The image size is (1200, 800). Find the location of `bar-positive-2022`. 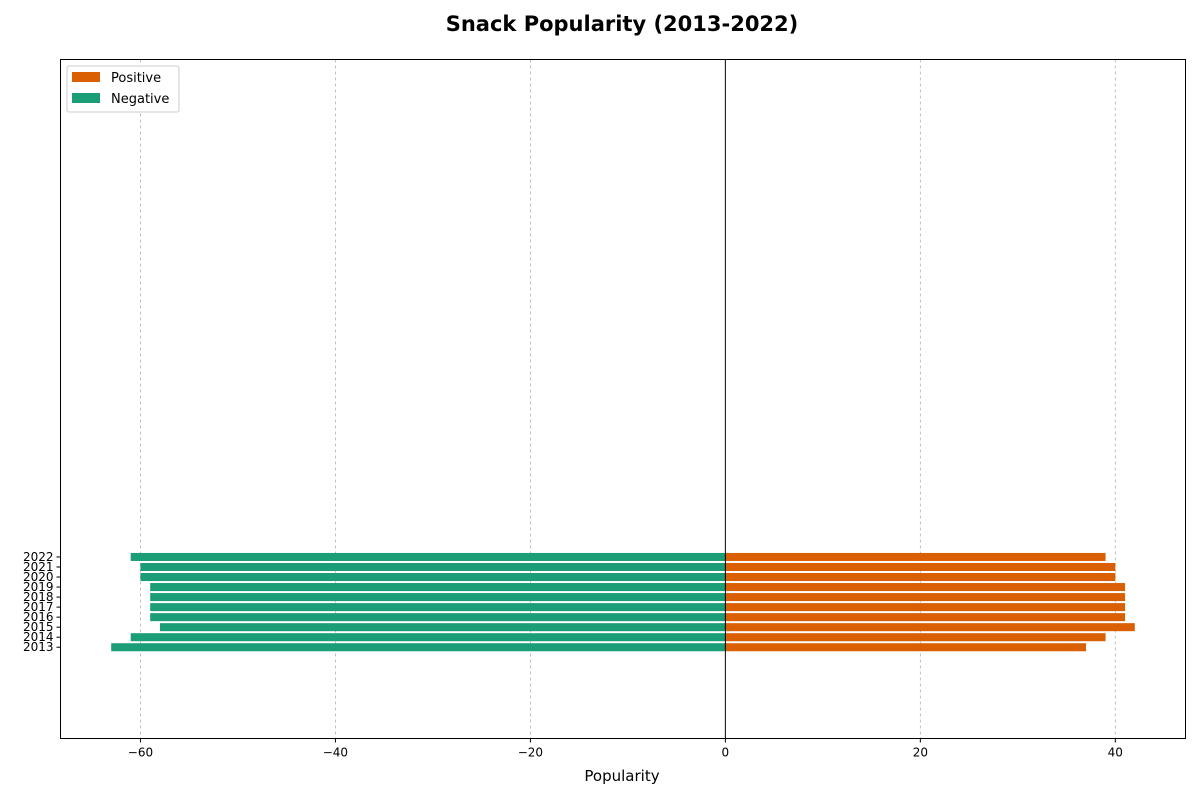

bar-positive-2022 is located at coordinates (915, 556).